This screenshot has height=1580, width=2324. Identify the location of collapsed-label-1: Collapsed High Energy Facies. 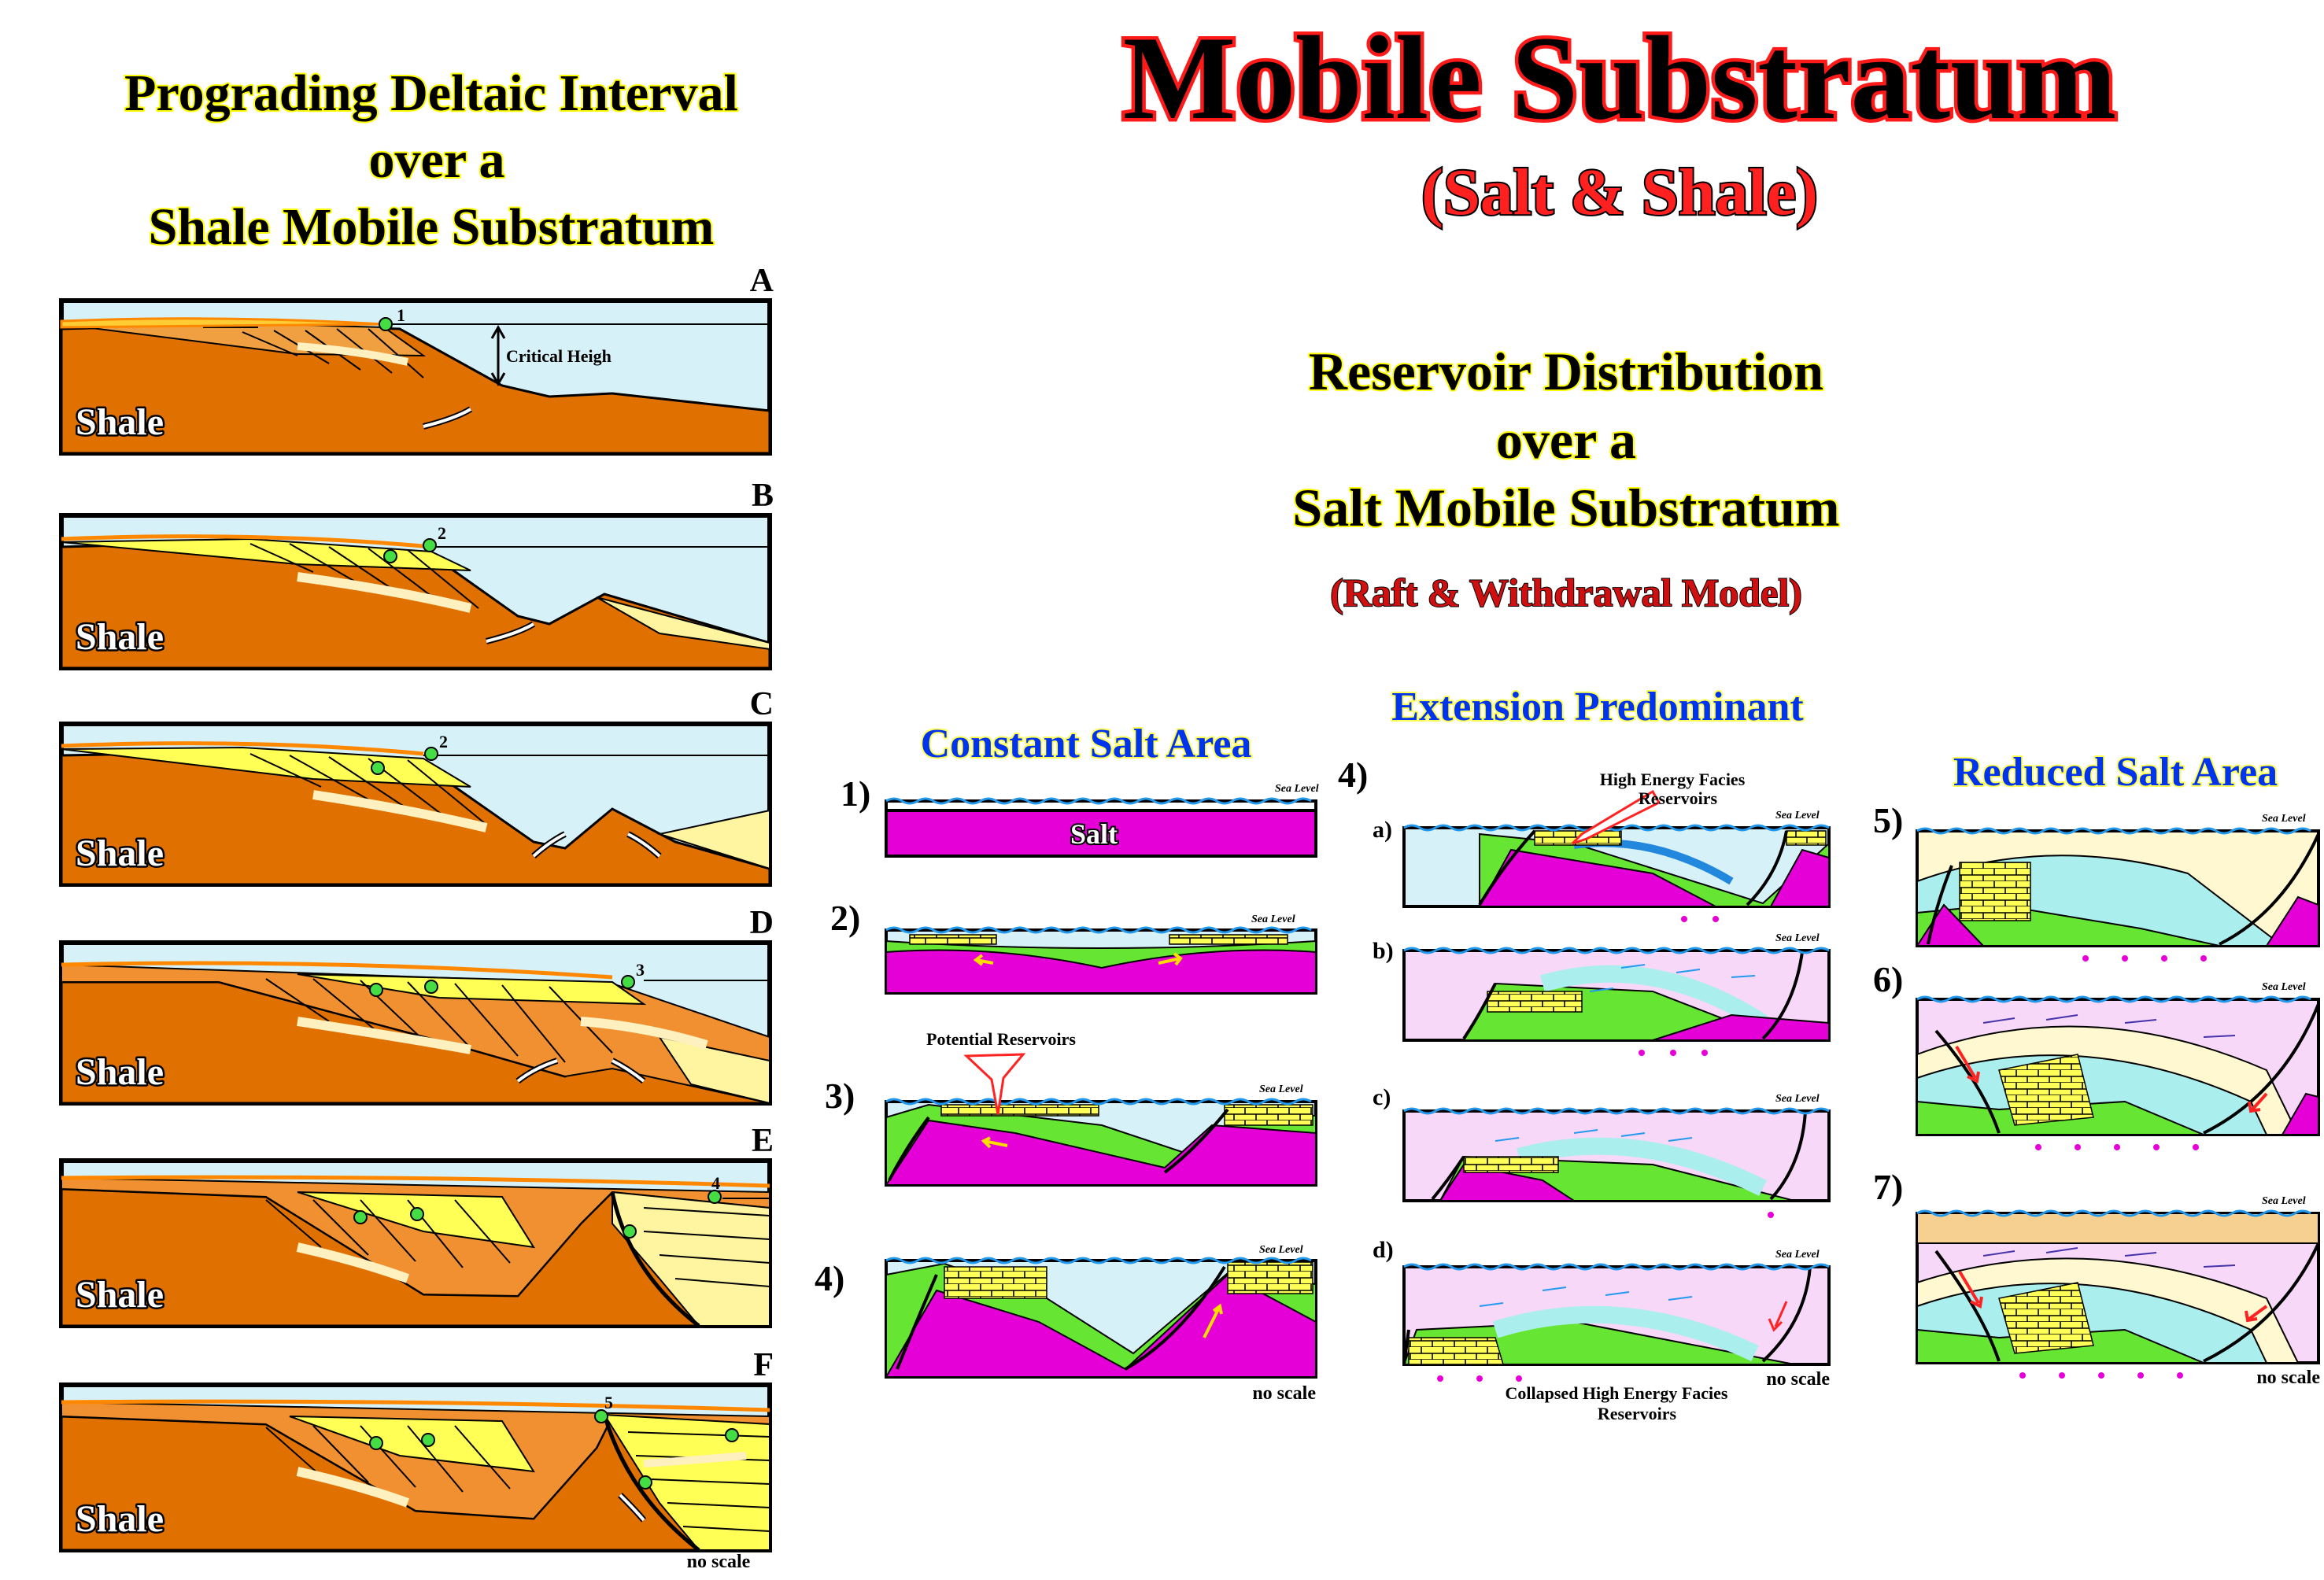
(1617, 1393).